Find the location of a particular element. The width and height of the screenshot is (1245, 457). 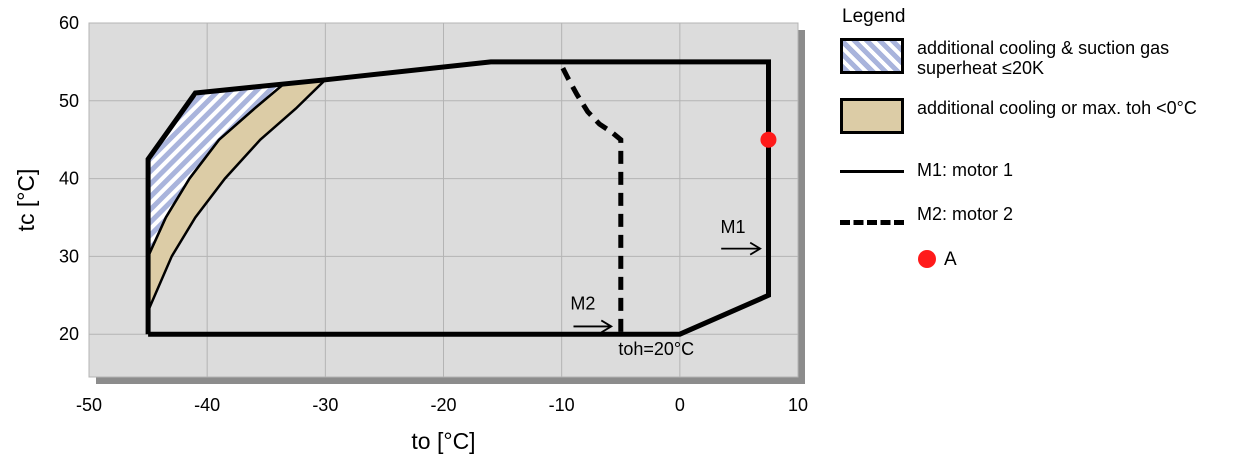

y-tick-label: 20 is located at coordinates (69, 334).